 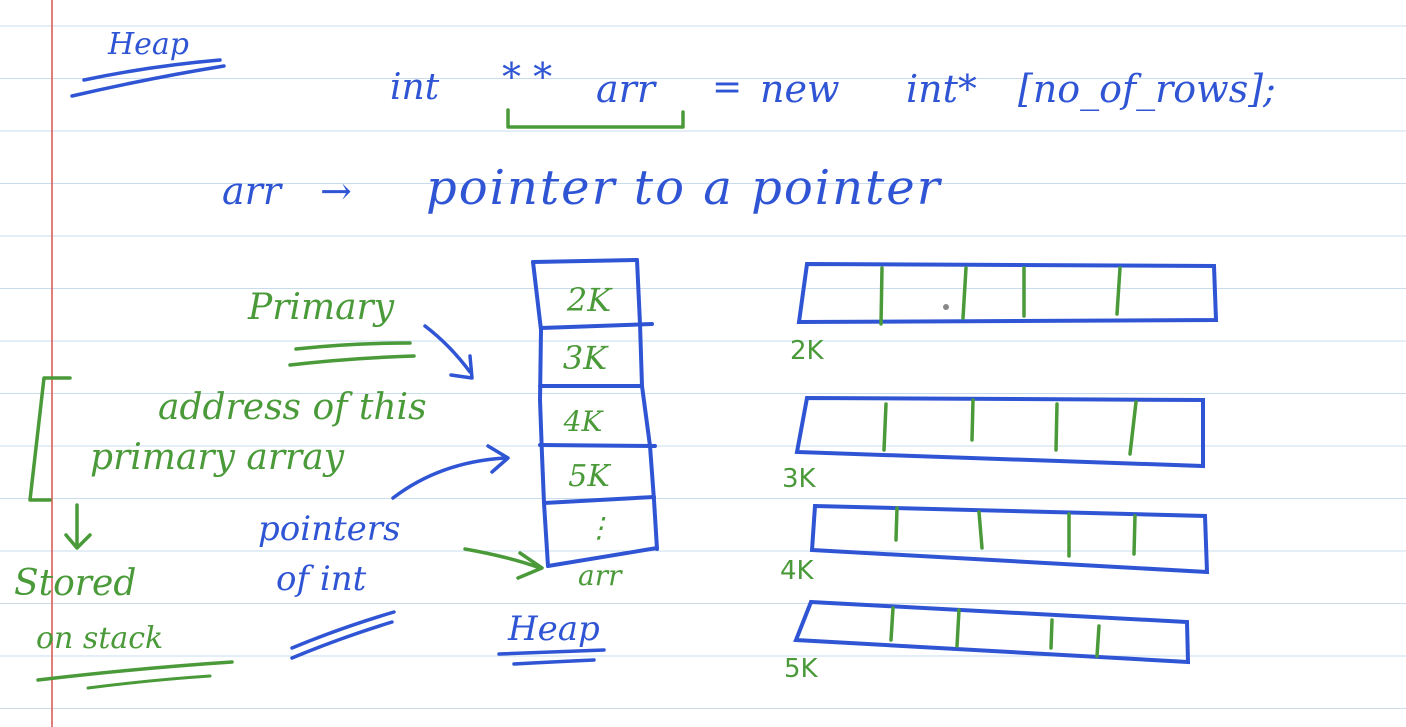 What do you see at coordinates (135, 671) in the screenshot?
I see `stack-underline` at bounding box center [135, 671].